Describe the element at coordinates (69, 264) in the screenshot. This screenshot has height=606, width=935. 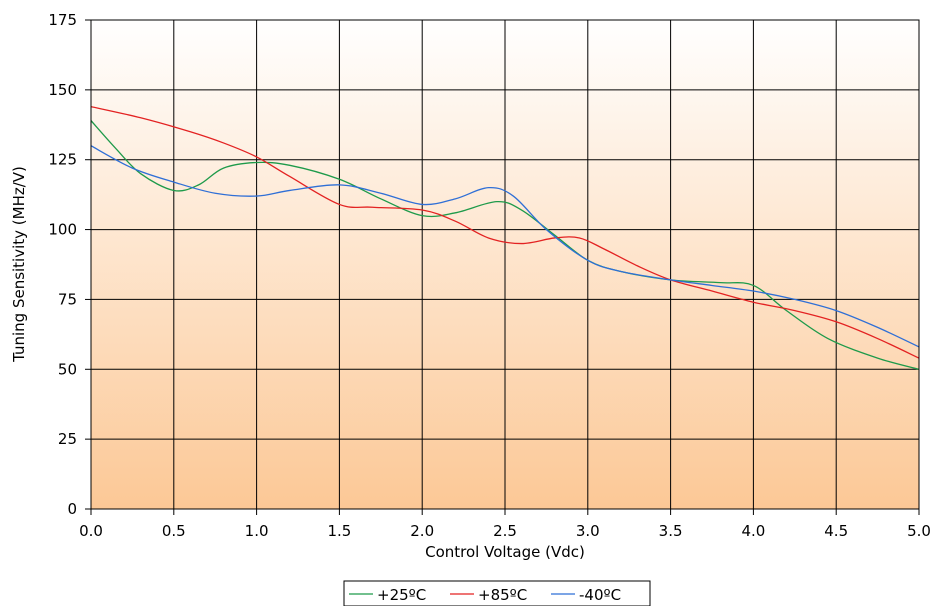
I see `y-tick-labels: 0 25 50 75 100 125 150 175` at that location.